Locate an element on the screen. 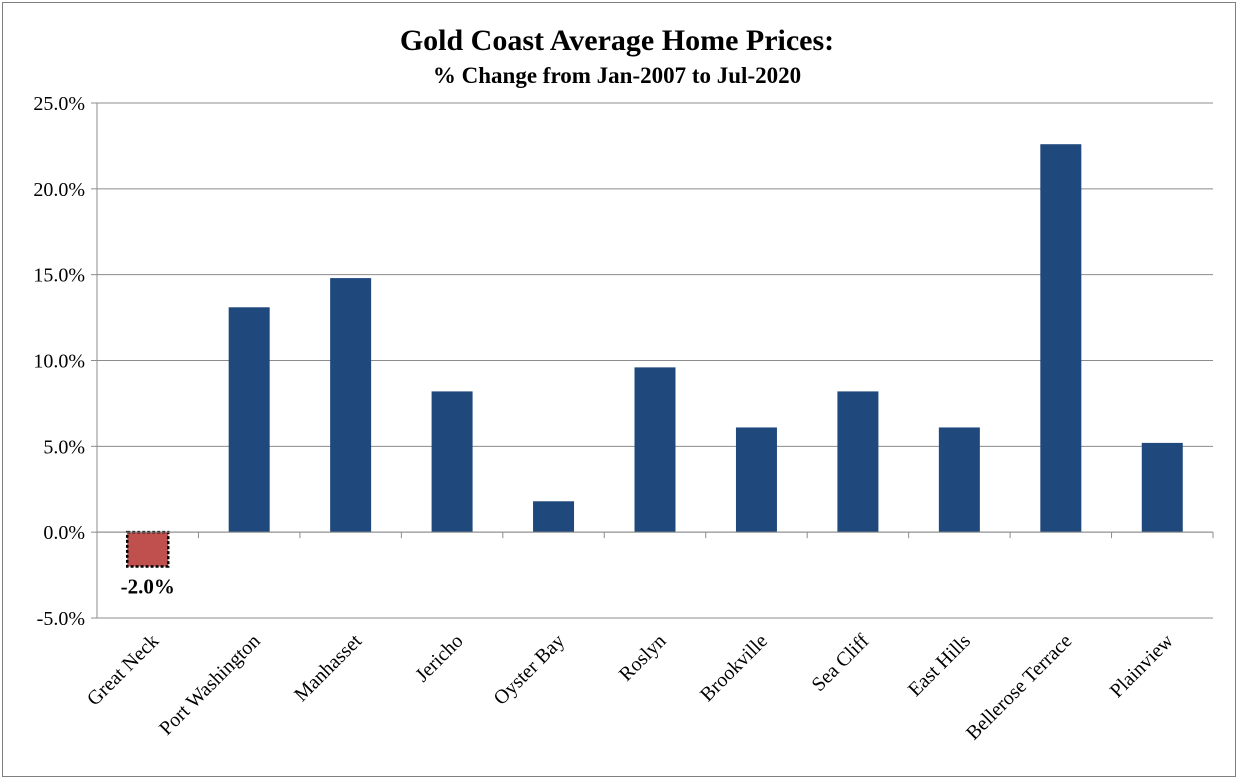  y-tick-label: 25.0% is located at coordinates (59, 104).